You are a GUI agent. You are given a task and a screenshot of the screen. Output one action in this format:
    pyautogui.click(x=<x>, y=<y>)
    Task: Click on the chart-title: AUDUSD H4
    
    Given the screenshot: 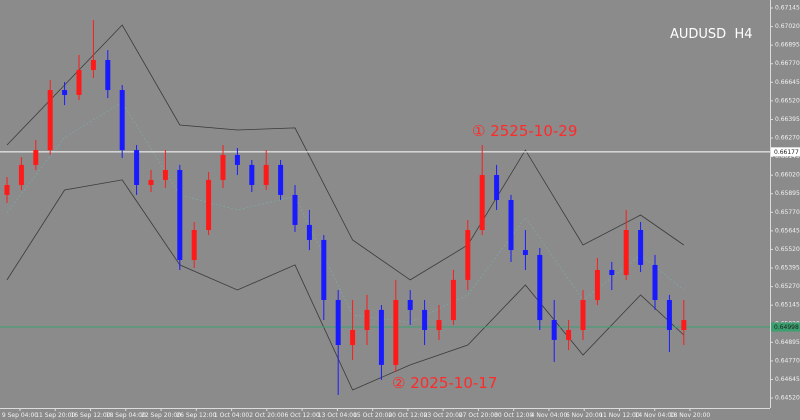 What is the action you would take?
    pyautogui.click(x=711, y=34)
    